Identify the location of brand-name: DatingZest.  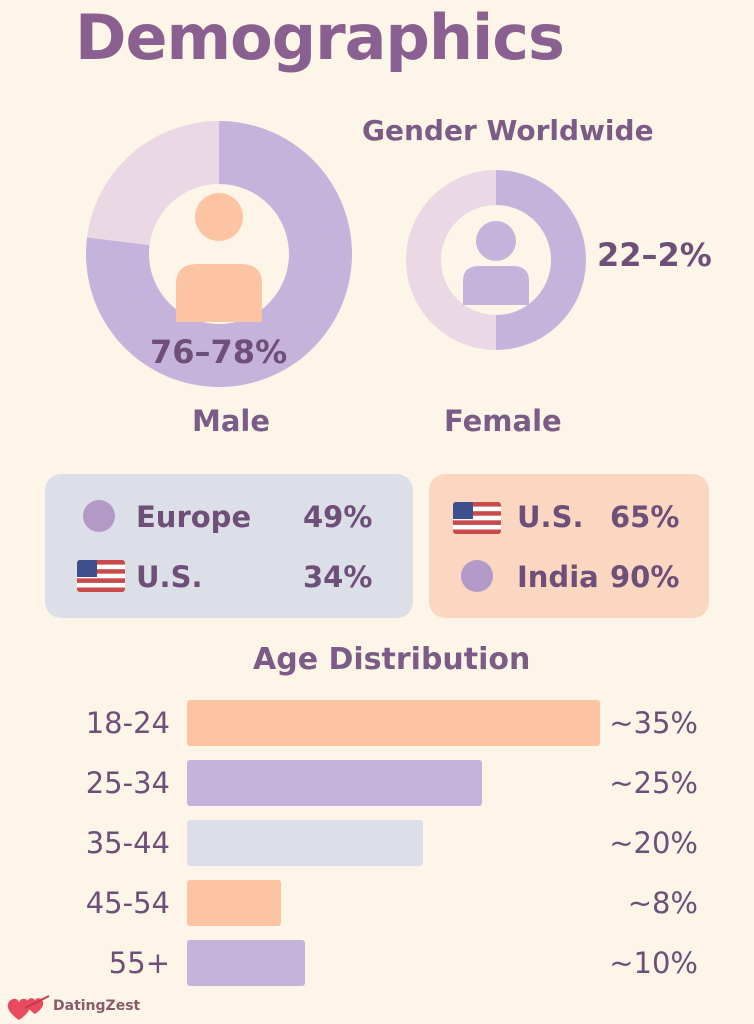
(97, 1006).